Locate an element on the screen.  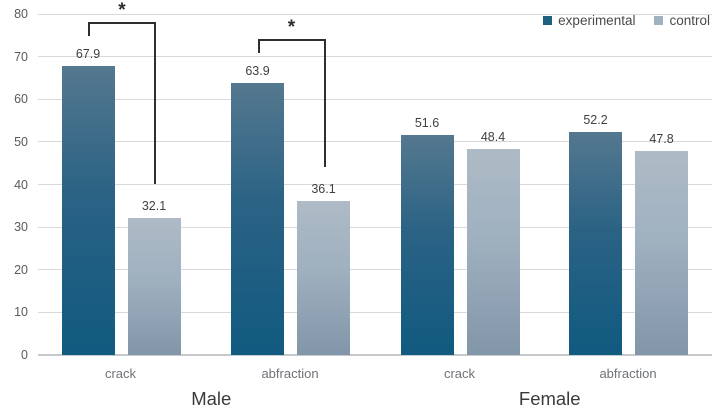
y-tick-label: 60 is located at coordinates (21, 99).